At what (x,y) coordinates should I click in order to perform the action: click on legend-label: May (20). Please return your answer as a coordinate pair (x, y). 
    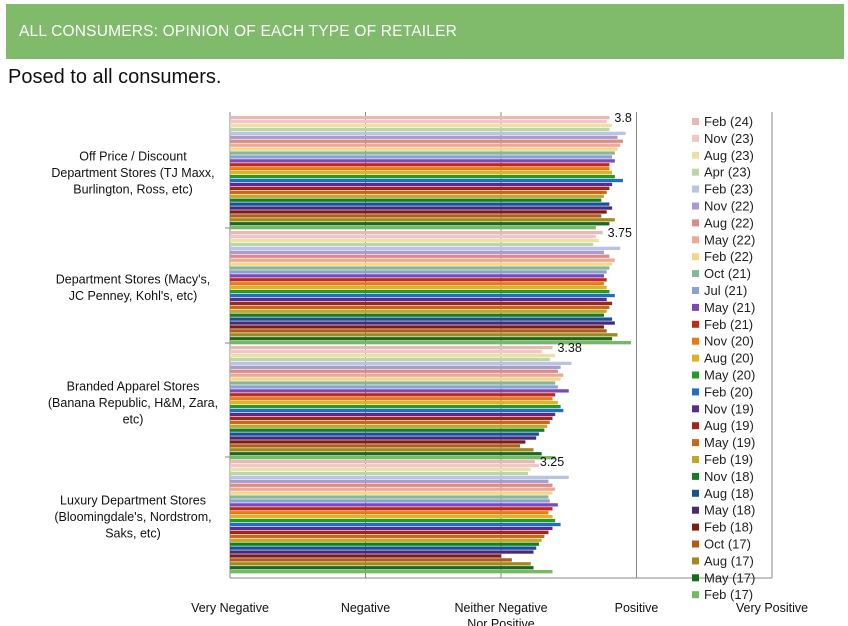
    Looking at the image, I should click on (729, 375).